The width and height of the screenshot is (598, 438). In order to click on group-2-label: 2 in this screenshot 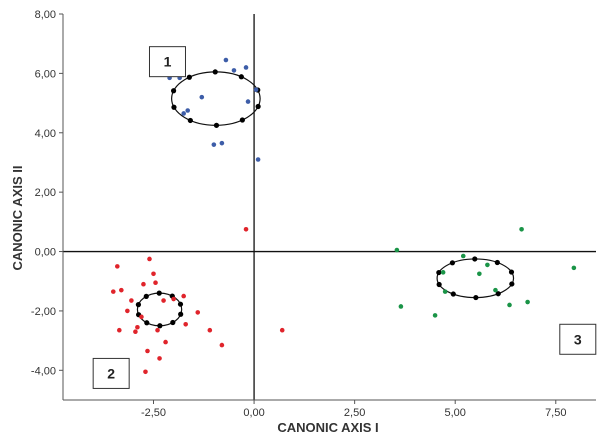, I will do `click(111, 373)`.